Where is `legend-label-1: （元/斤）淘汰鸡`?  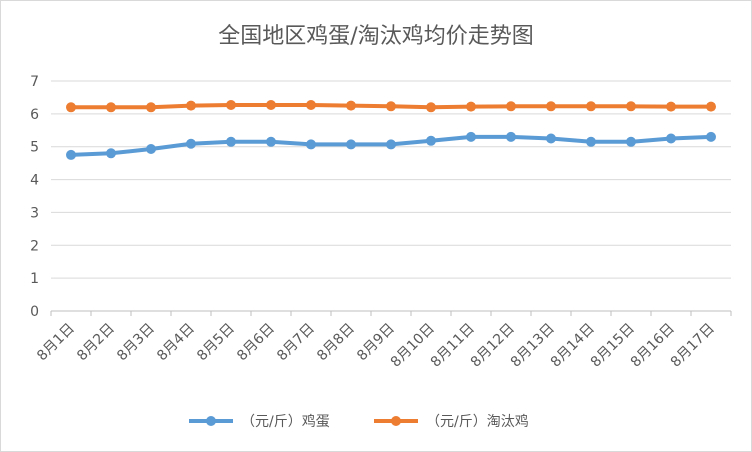 legend-label-1: （元/斤）淘汰鸡 is located at coordinates (477, 421).